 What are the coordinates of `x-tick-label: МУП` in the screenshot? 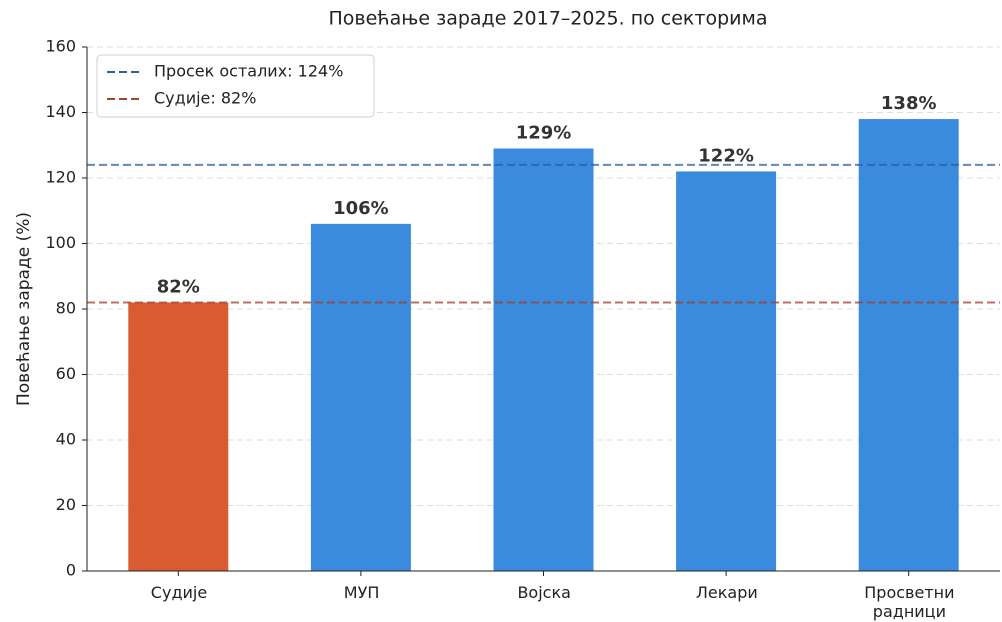 It's located at (361, 592).